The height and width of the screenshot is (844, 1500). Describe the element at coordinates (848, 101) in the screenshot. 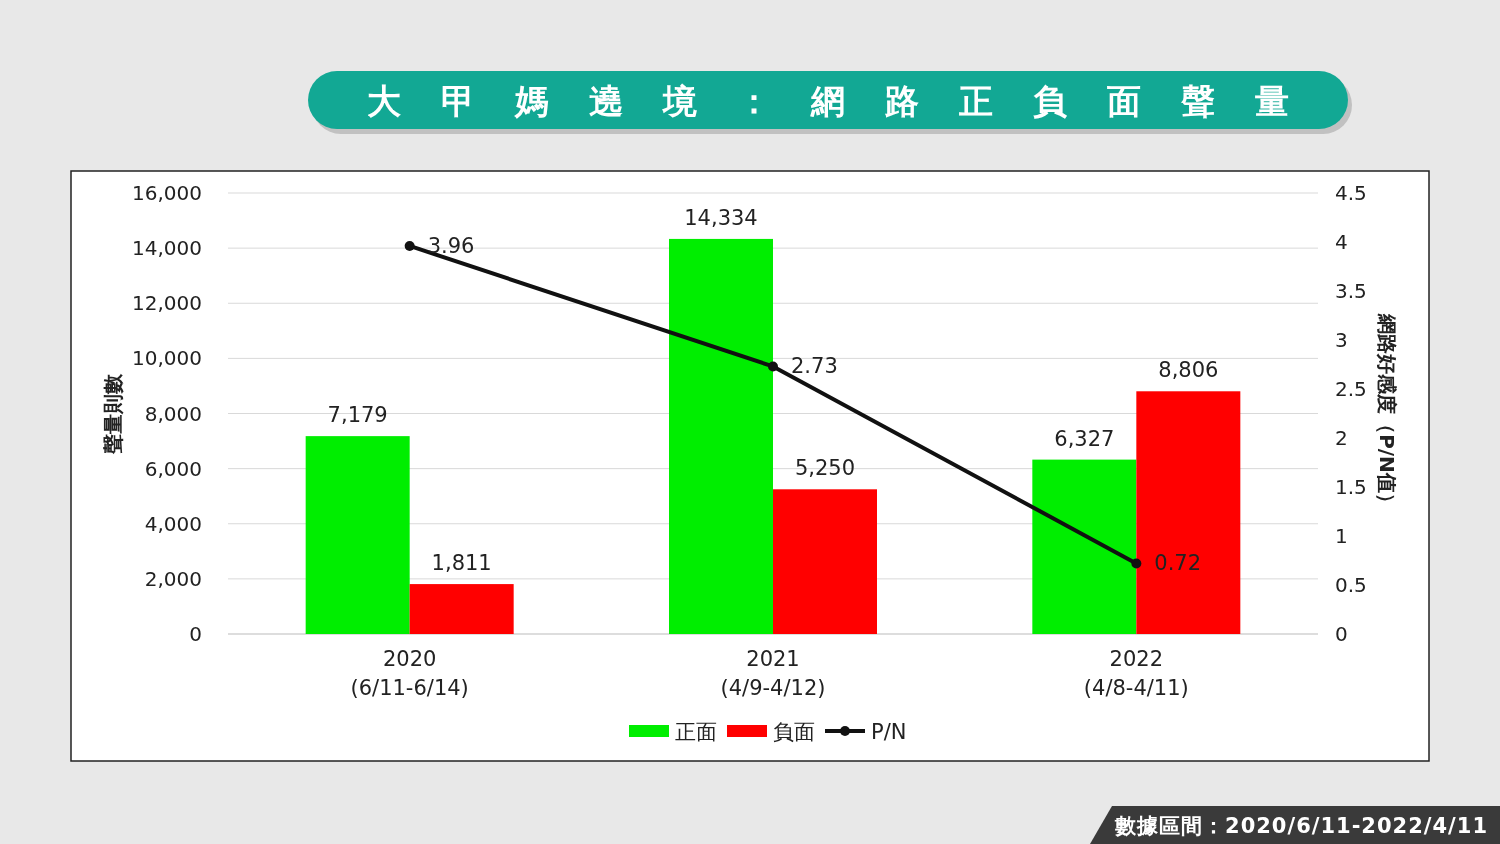

I see `chart-title: 大甲媽遶境：網路正負面聲量` at that location.